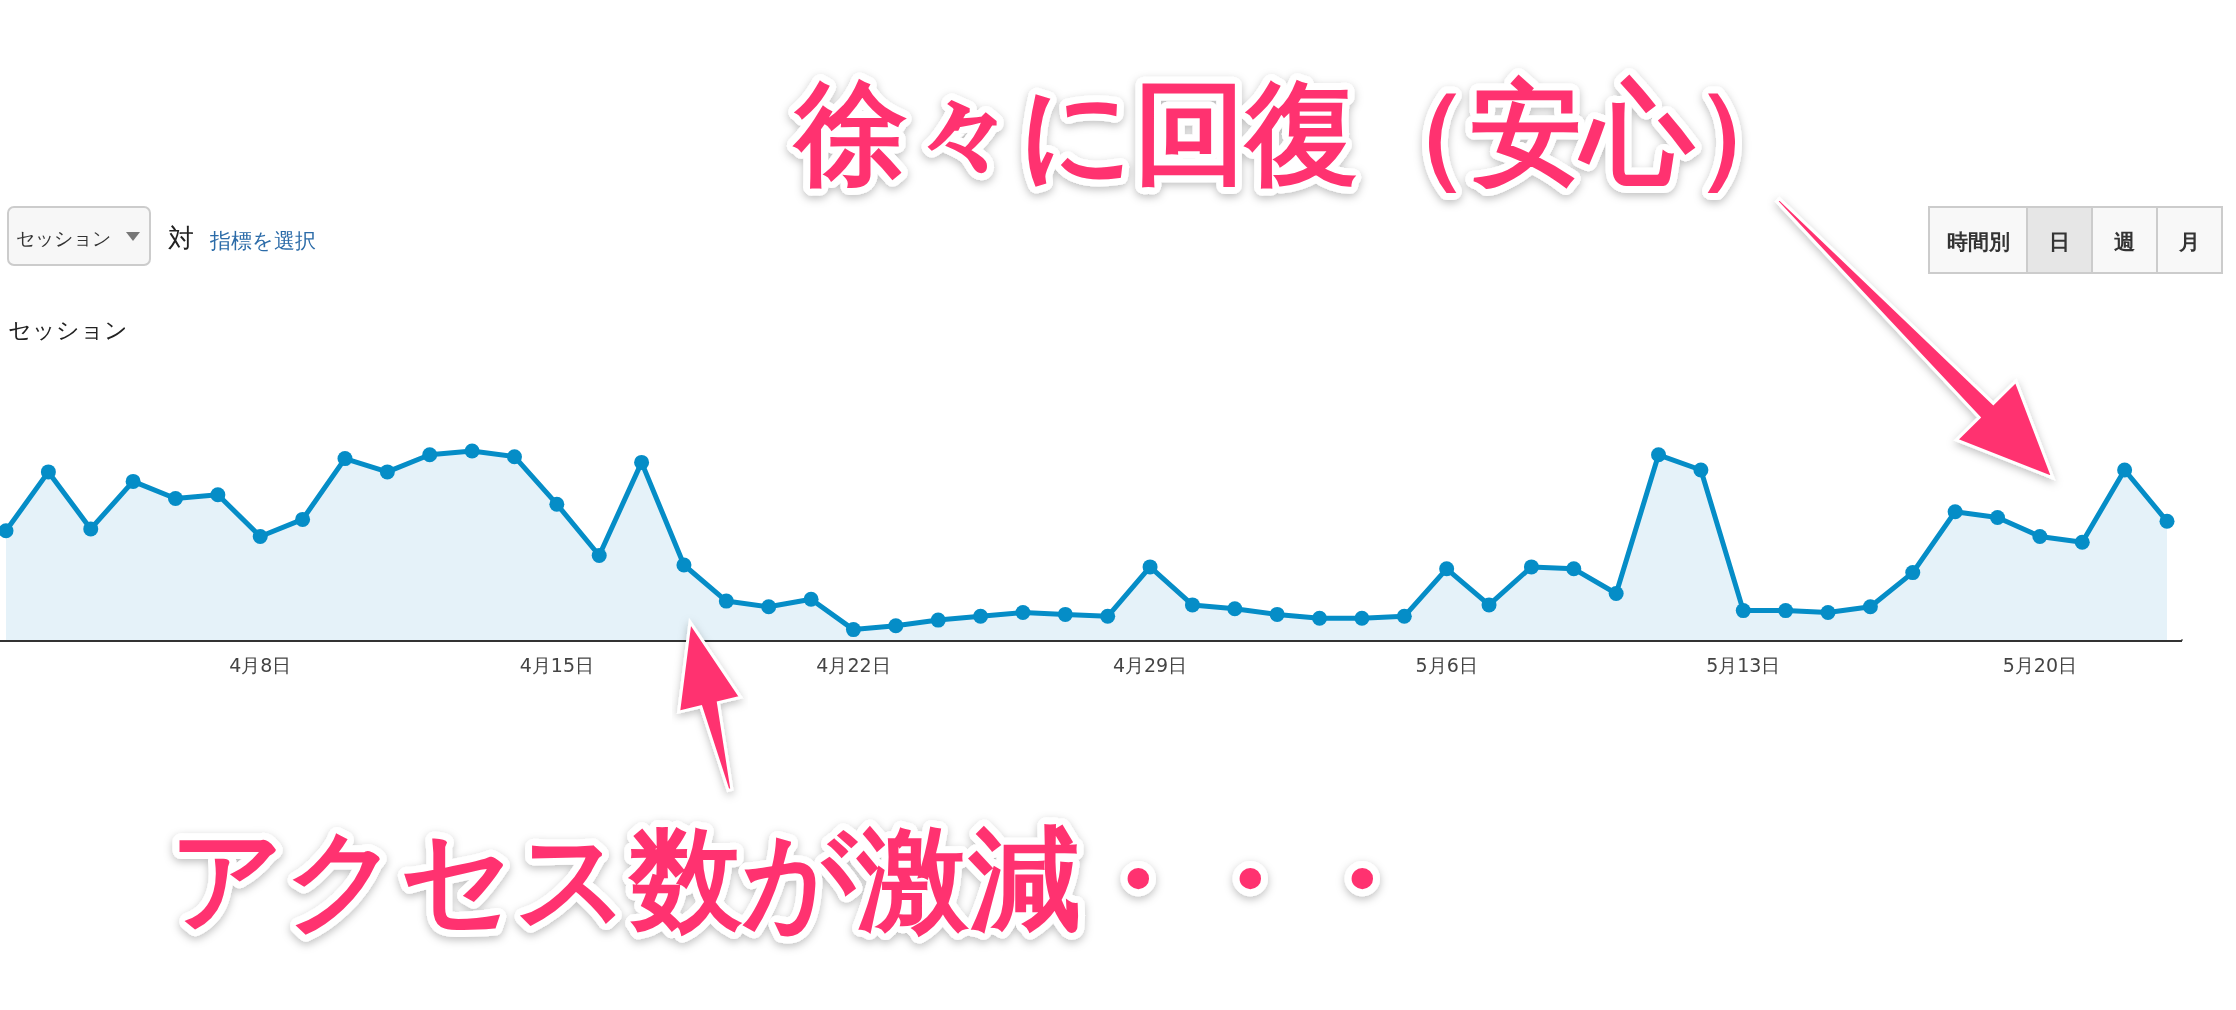  I want to click on y-axis-title: セッション, so click(68, 330).